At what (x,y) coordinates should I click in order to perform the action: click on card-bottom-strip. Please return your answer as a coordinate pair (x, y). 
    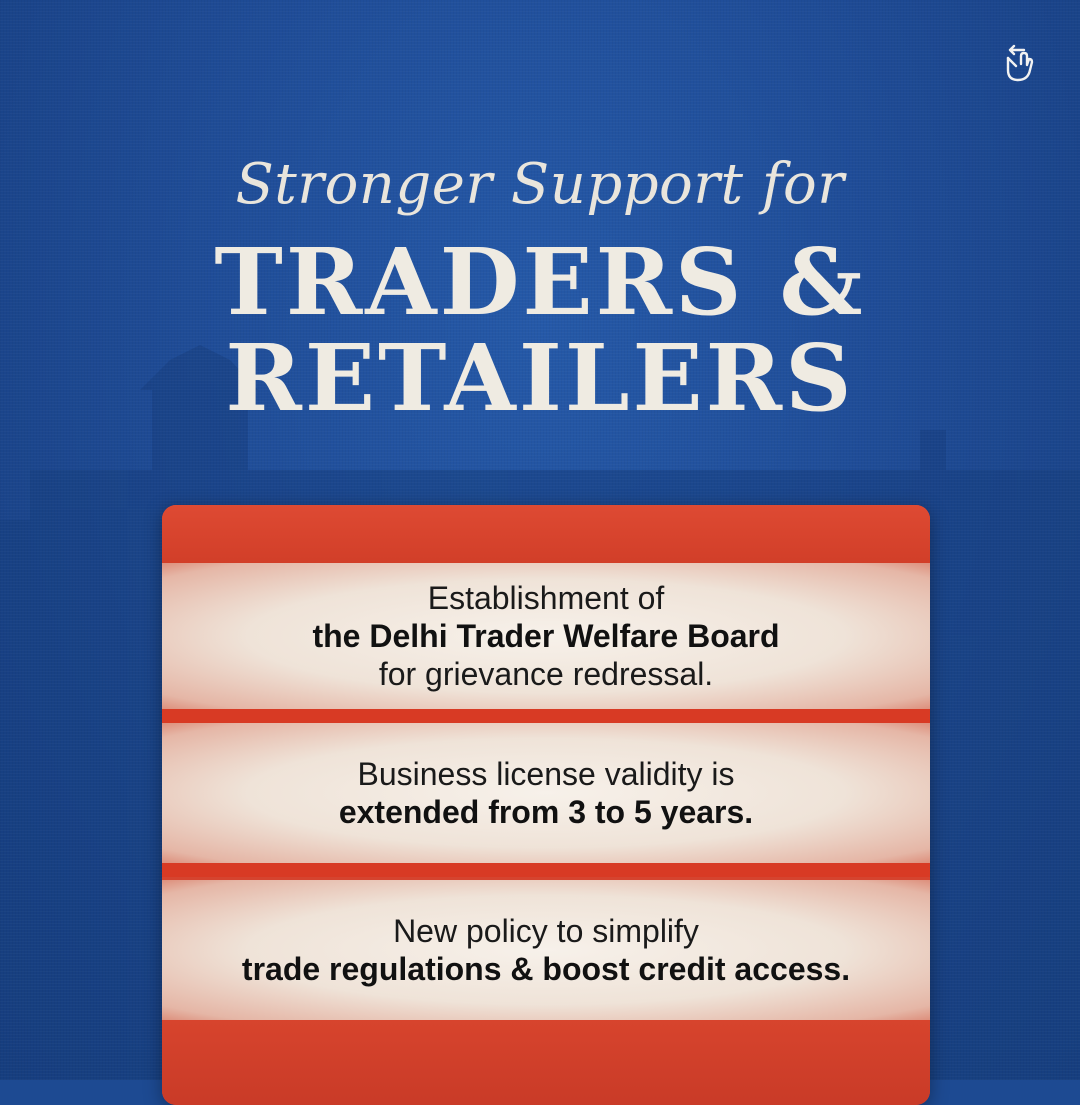
    Looking at the image, I should click on (546, 1062).